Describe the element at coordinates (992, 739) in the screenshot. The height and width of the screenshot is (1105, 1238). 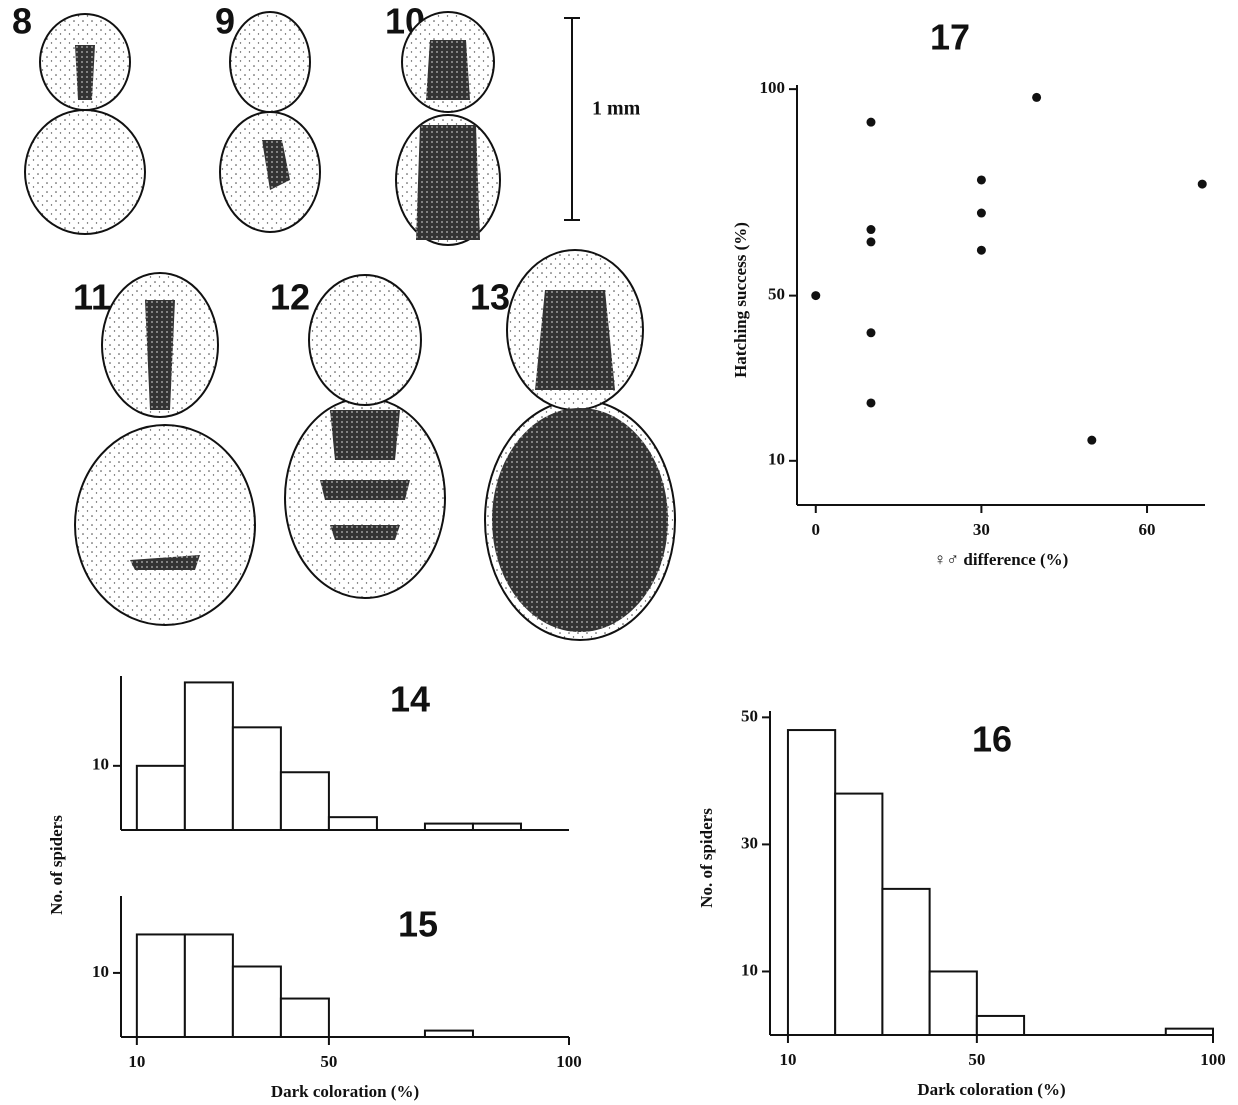
I see `chart-title: 16` at that location.